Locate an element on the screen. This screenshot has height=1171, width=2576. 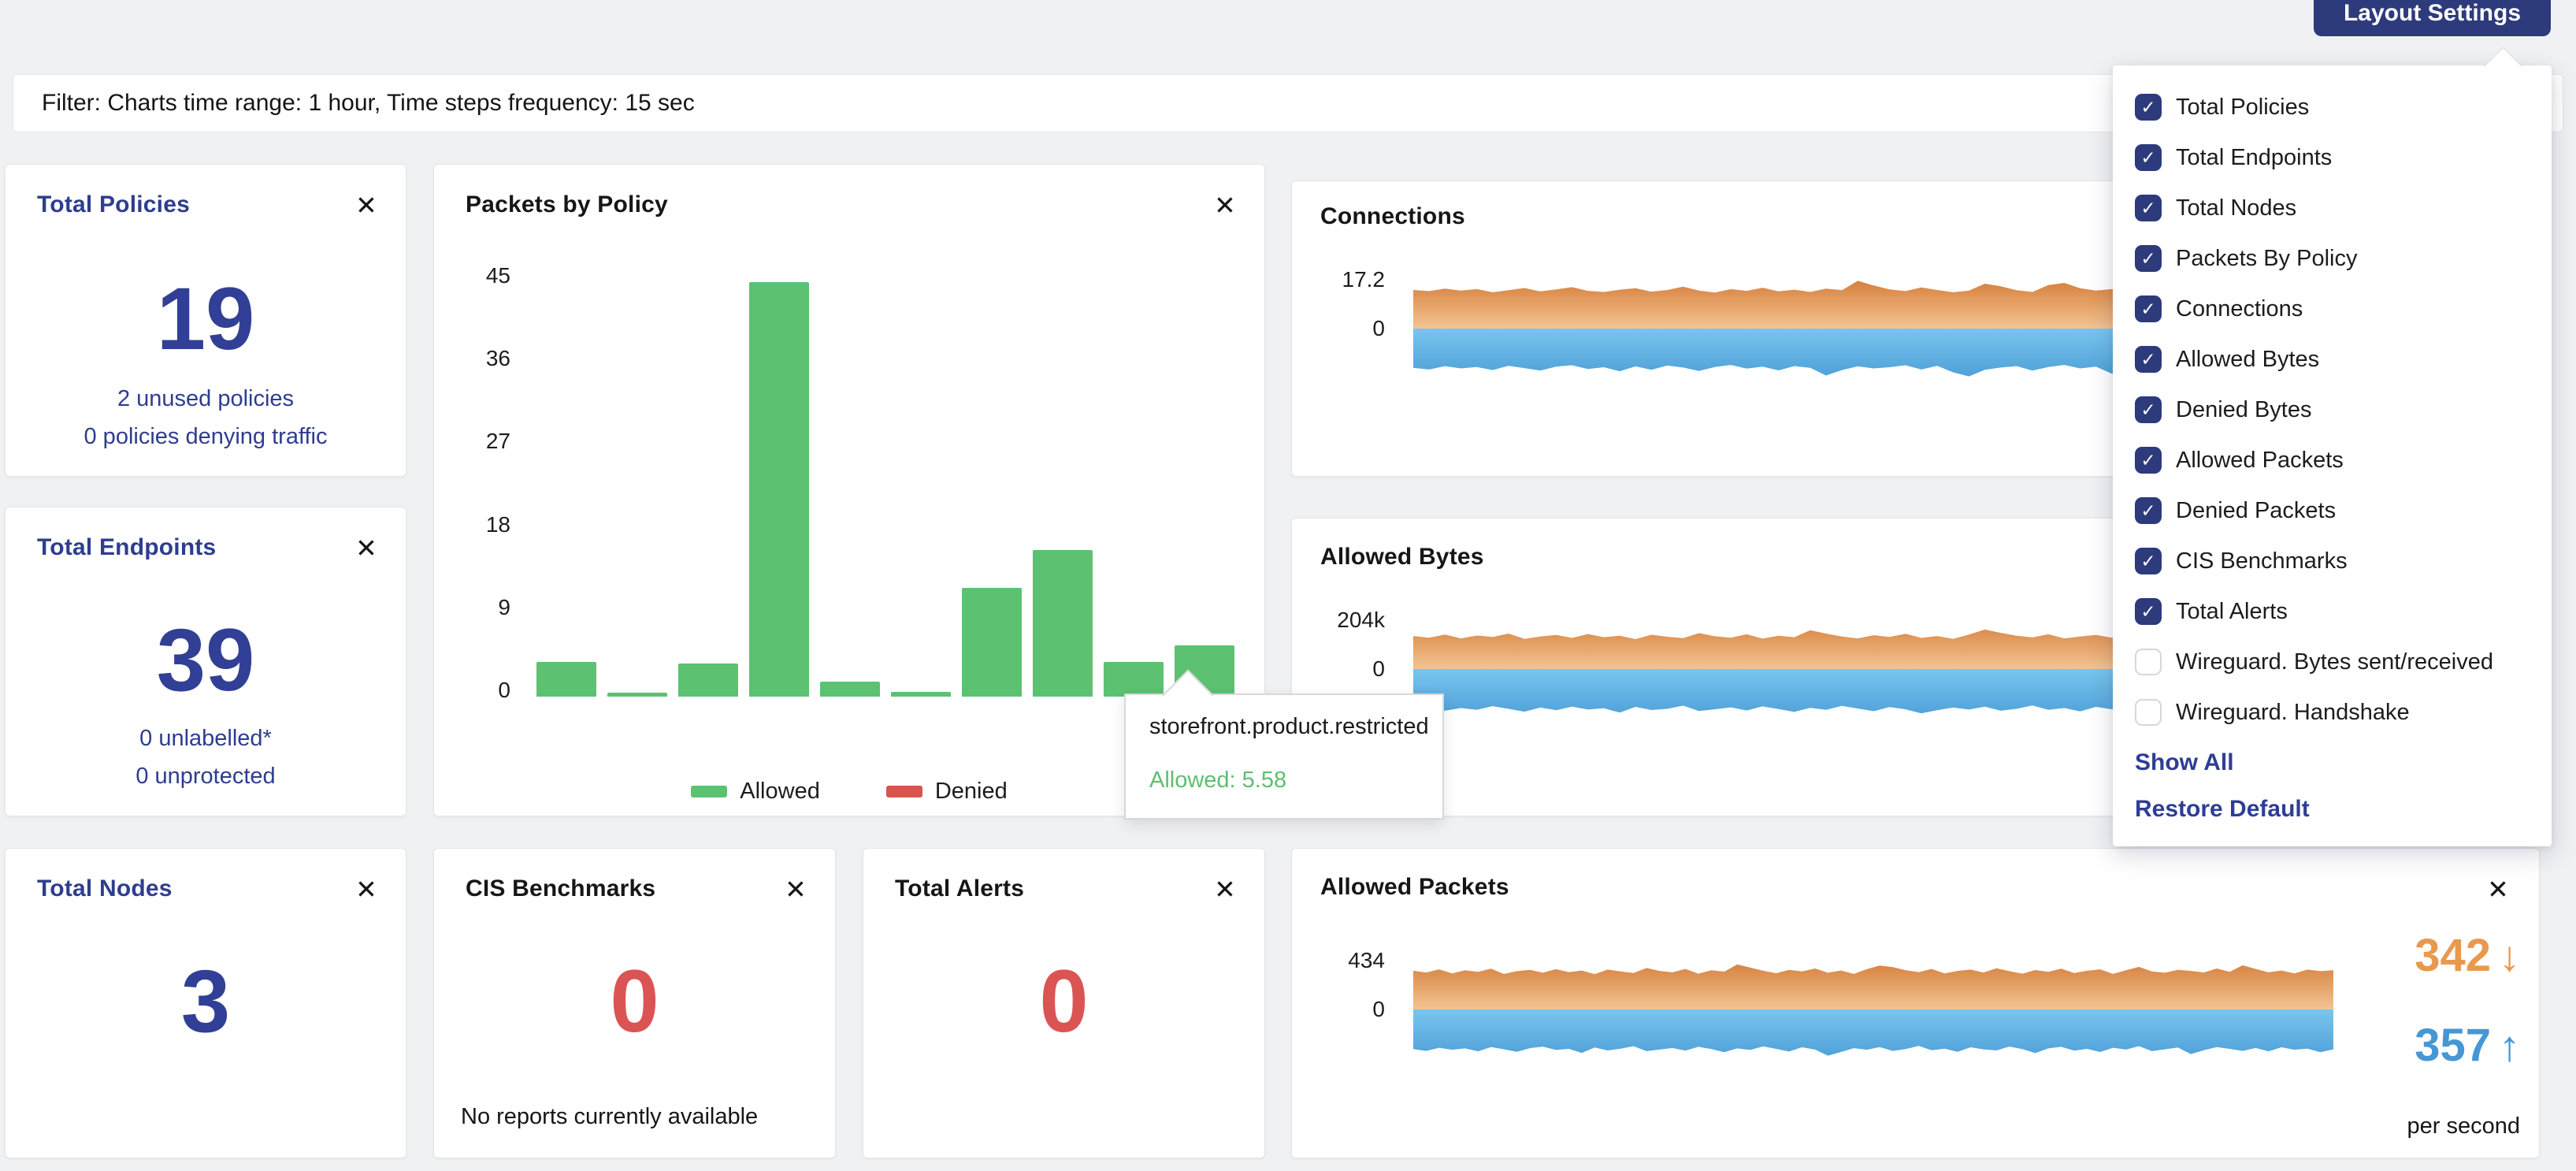
card-total-nodes: Total Nodes ✕ 3 is located at coordinates (205, 1003).